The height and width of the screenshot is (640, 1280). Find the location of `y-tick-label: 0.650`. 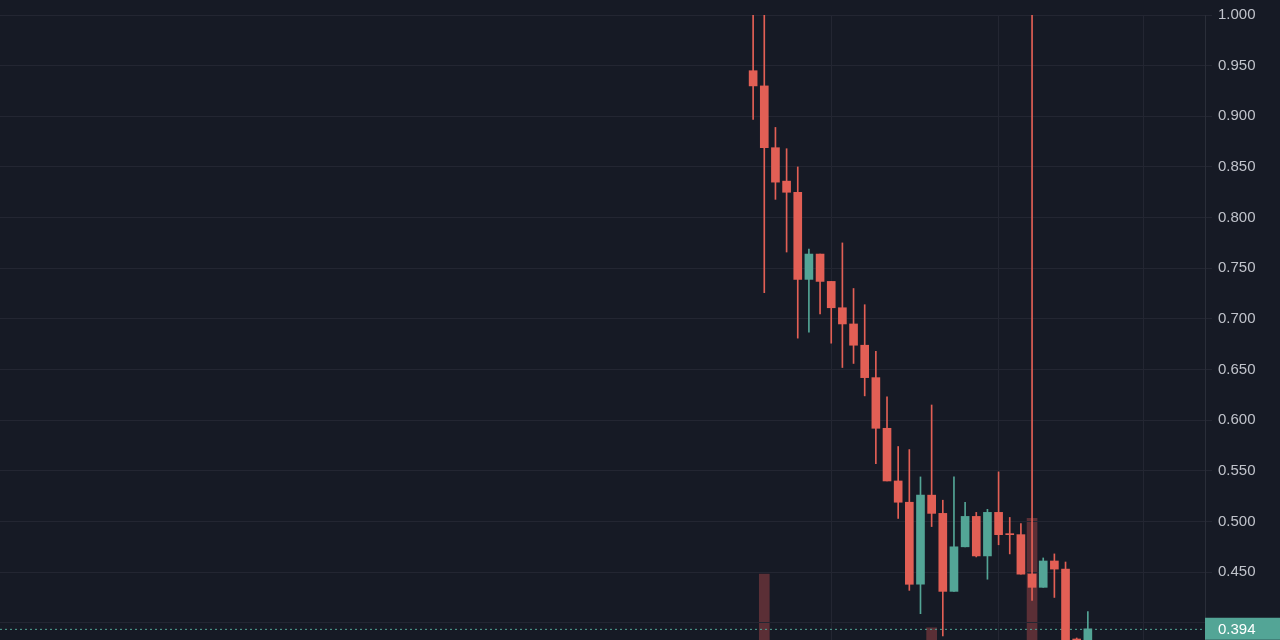

y-tick-label: 0.650 is located at coordinates (1237, 368).